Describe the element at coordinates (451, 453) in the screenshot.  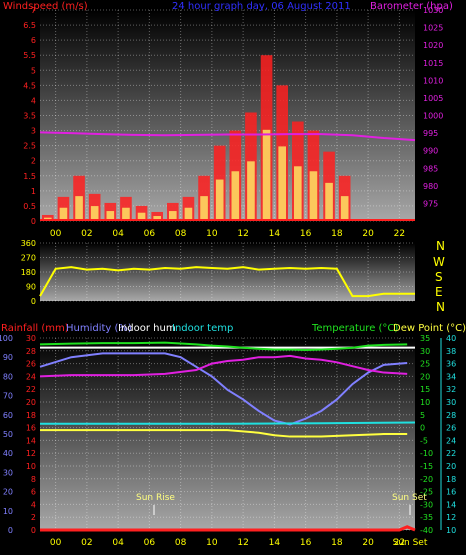
I see `dewpoint-tick: 22` at that location.